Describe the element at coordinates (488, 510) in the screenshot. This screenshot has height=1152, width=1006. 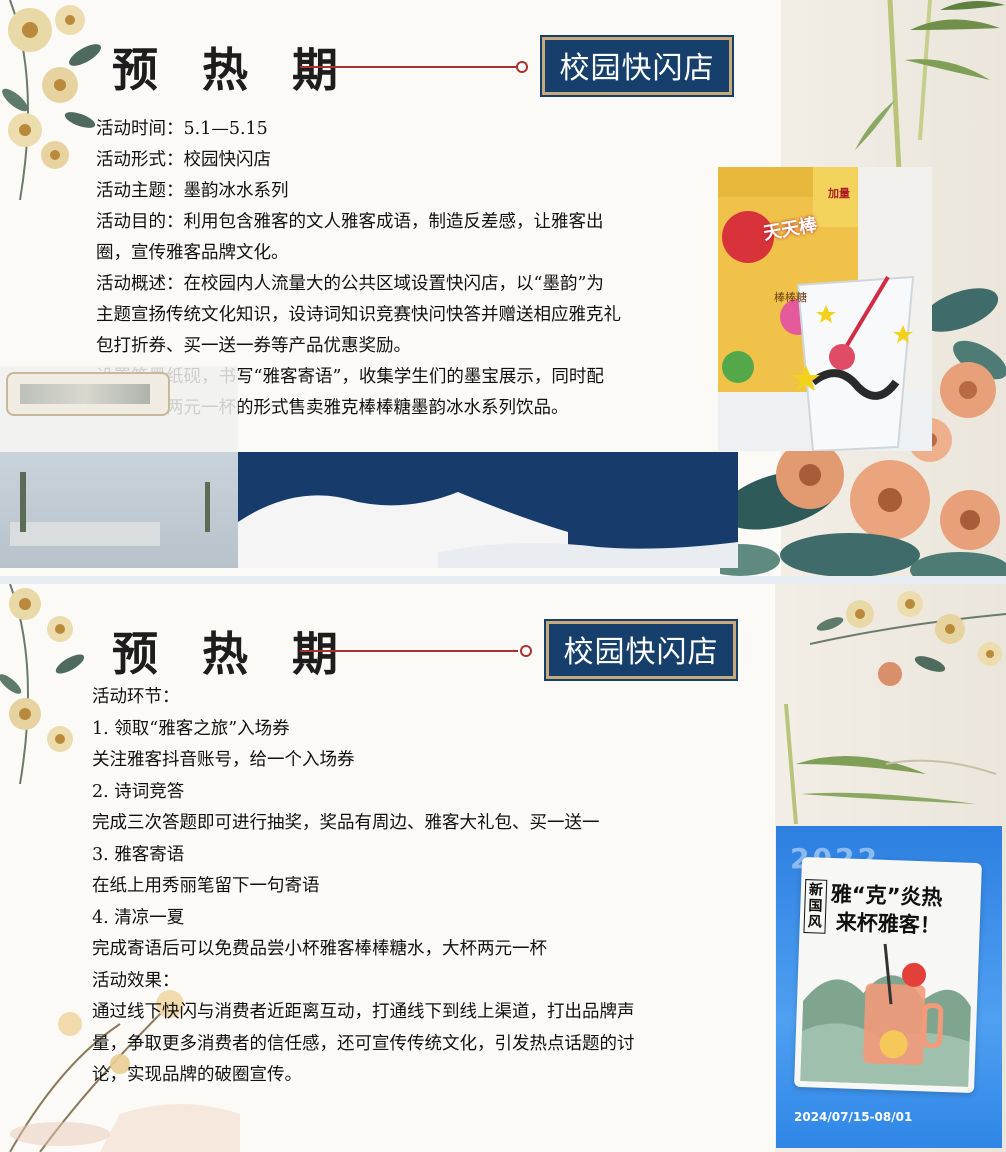
I see `mountain-illustration` at that location.